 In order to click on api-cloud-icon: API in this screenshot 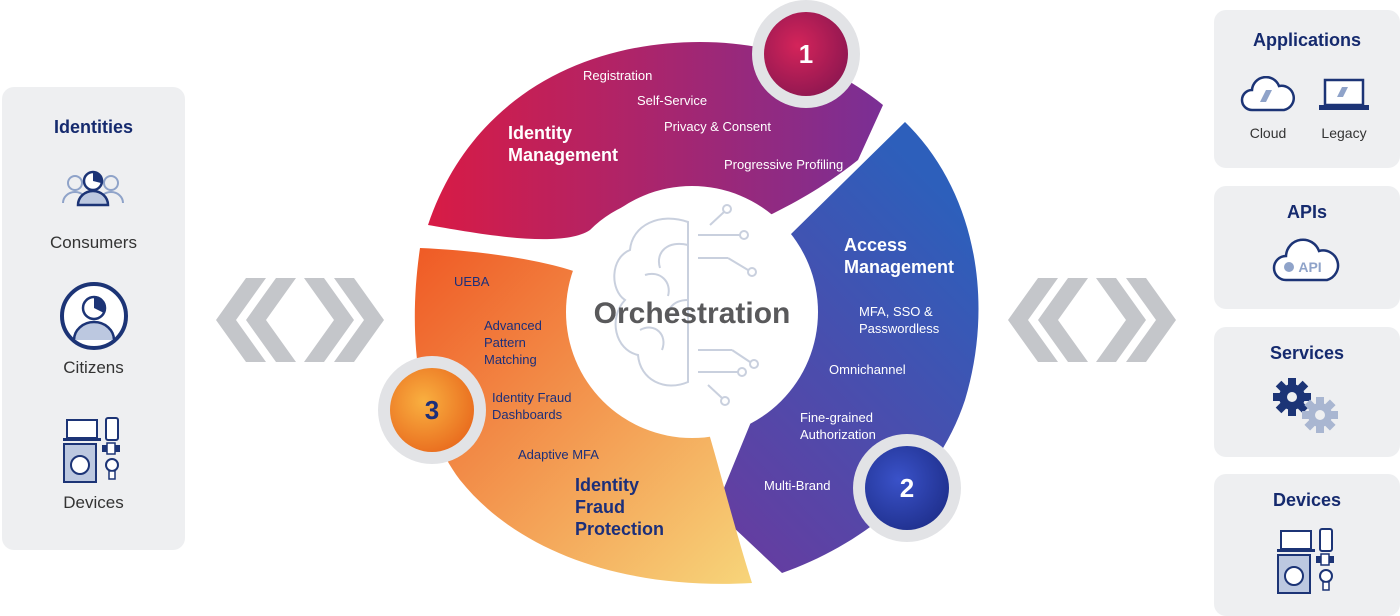, I will do `click(1306, 260)`.